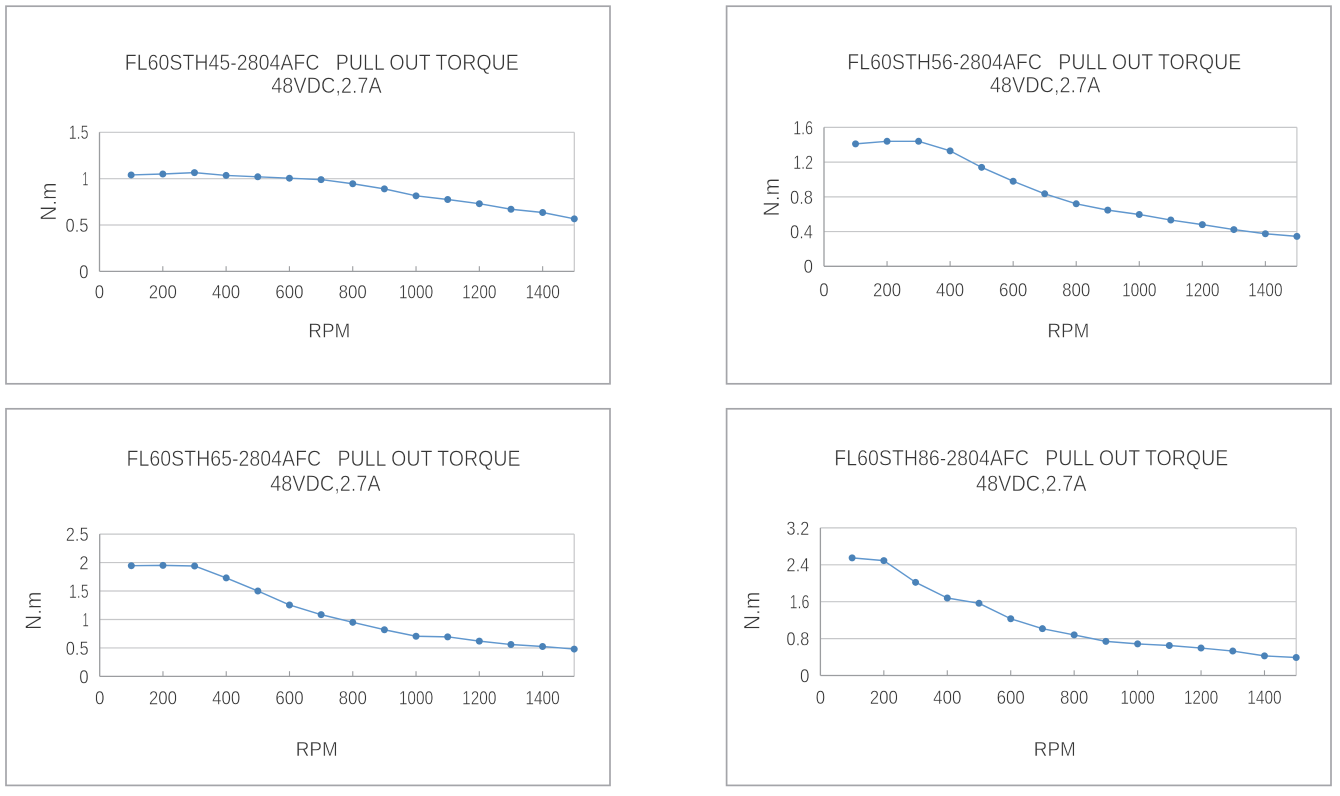 Image resolution: width=1340 pixels, height=796 pixels. What do you see at coordinates (1031, 457) in the screenshot?
I see `svg-text:FL60STH86-2804AFC PULL OUT T: FL60STH86-2804AFC PULL OUT TORQUE` at bounding box center [1031, 457].